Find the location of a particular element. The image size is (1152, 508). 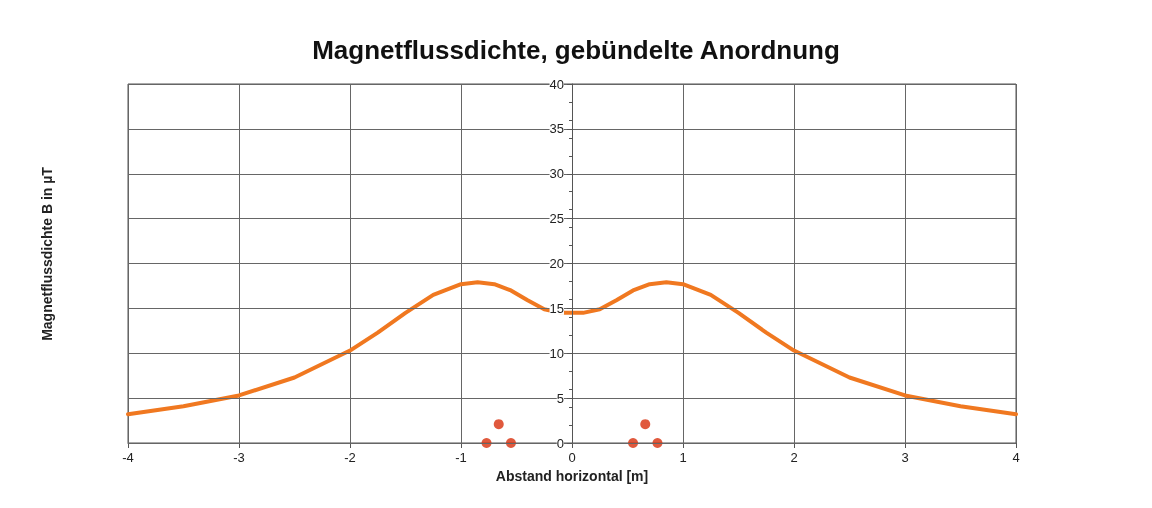

y-tick-label: 20 is located at coordinates (556, 263).